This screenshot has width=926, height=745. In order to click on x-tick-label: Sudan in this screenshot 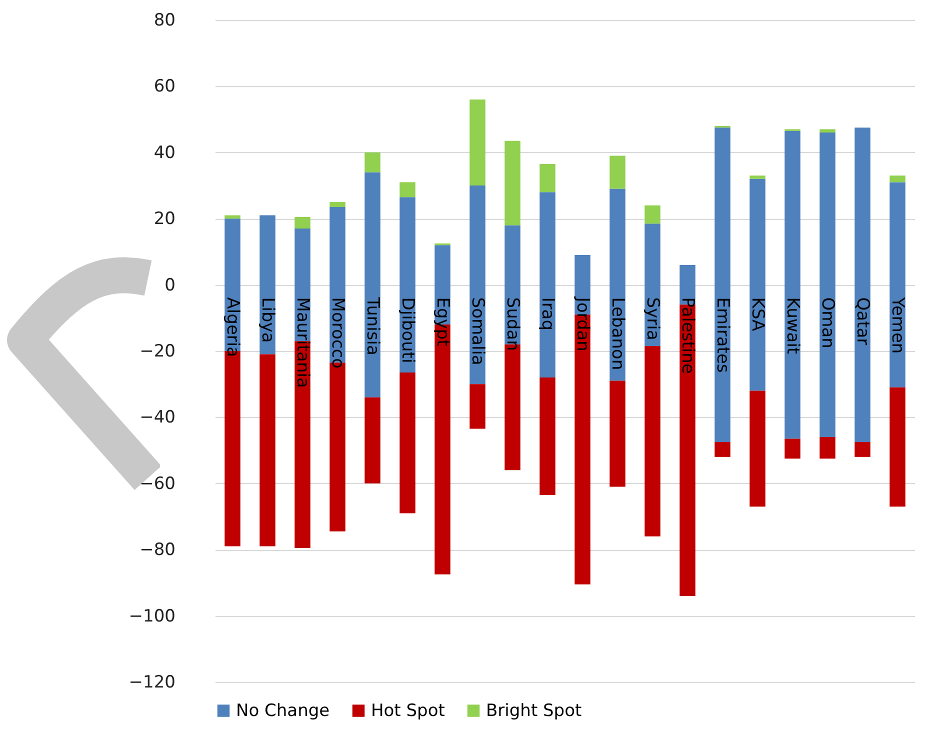, I will do `click(512, 324)`.